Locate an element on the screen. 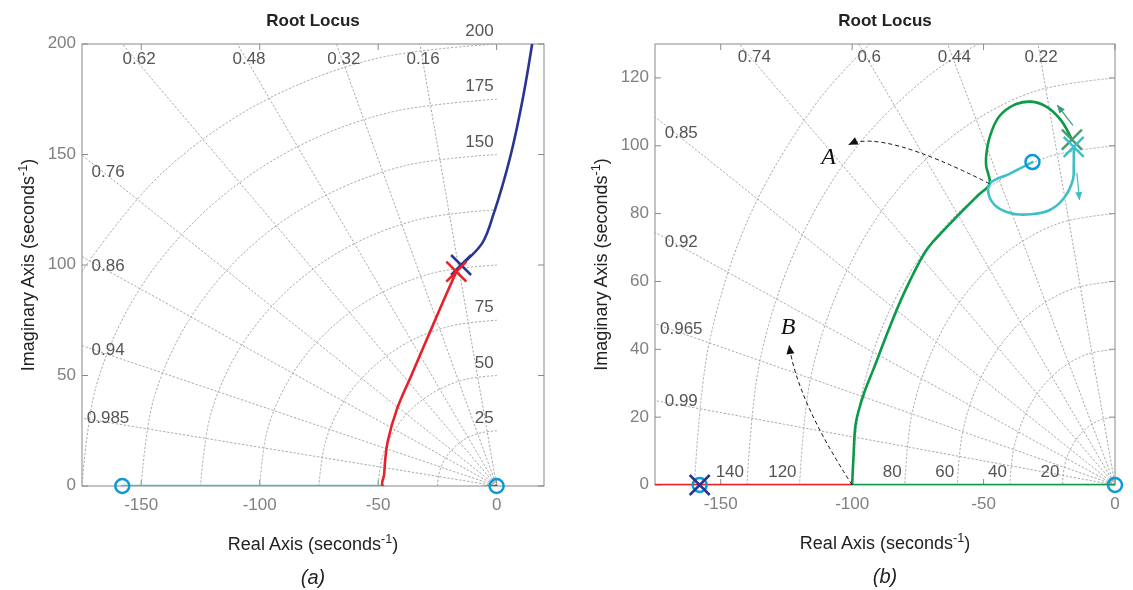 This screenshot has height=590, width=1133. annotation: 75 is located at coordinates (484, 307).